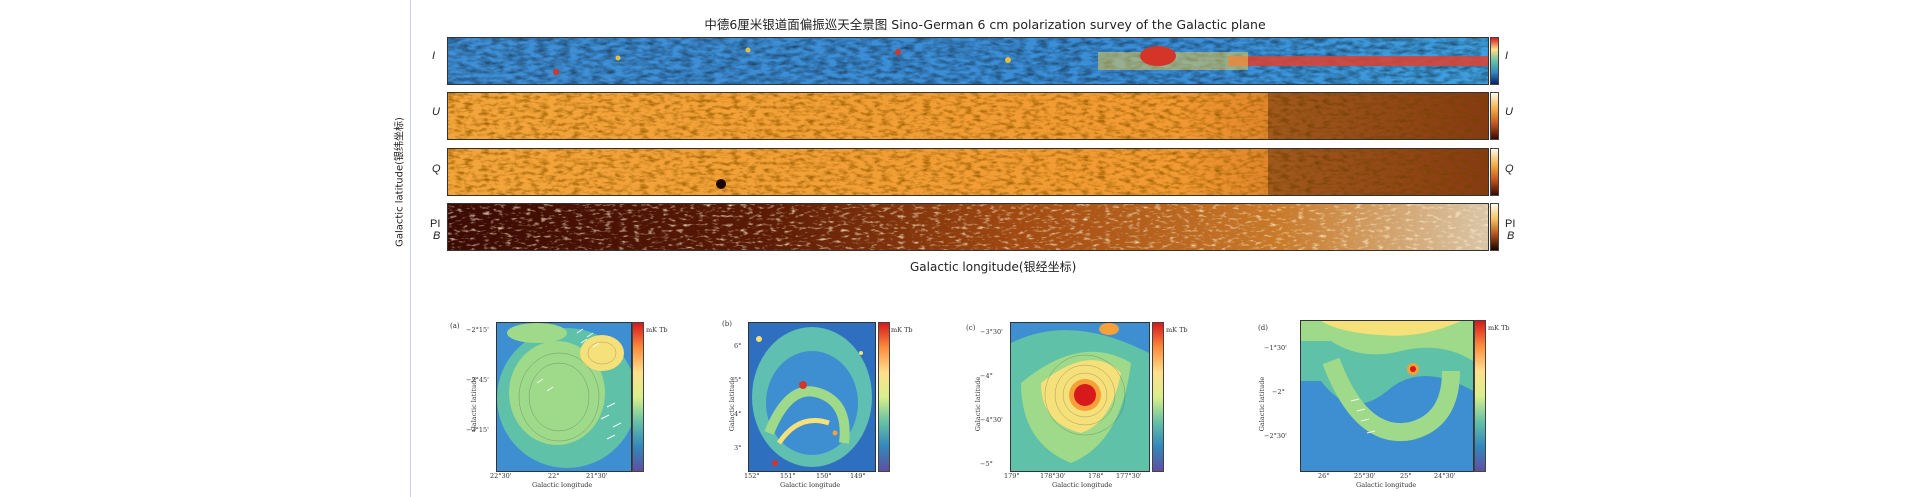 The height and width of the screenshot is (497, 1920). I want to click on subpanel-d-ytick-3: −2°30', so click(1275, 436).